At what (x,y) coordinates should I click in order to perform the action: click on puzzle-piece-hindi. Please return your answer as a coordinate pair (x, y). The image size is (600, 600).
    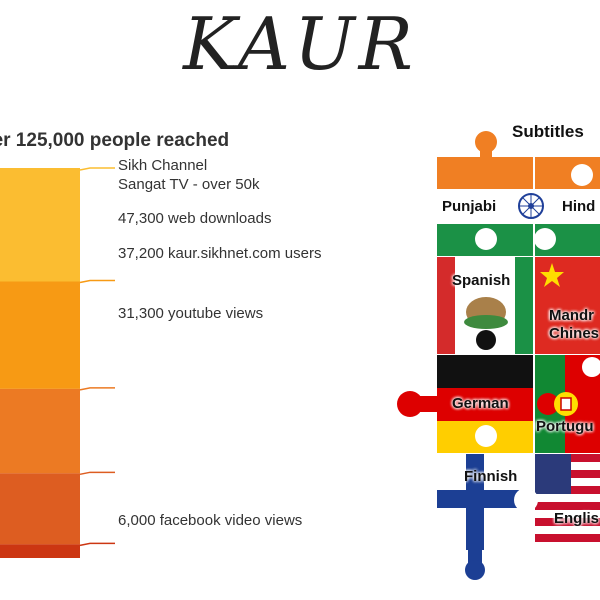
    Looking at the image, I should click on (567, 206).